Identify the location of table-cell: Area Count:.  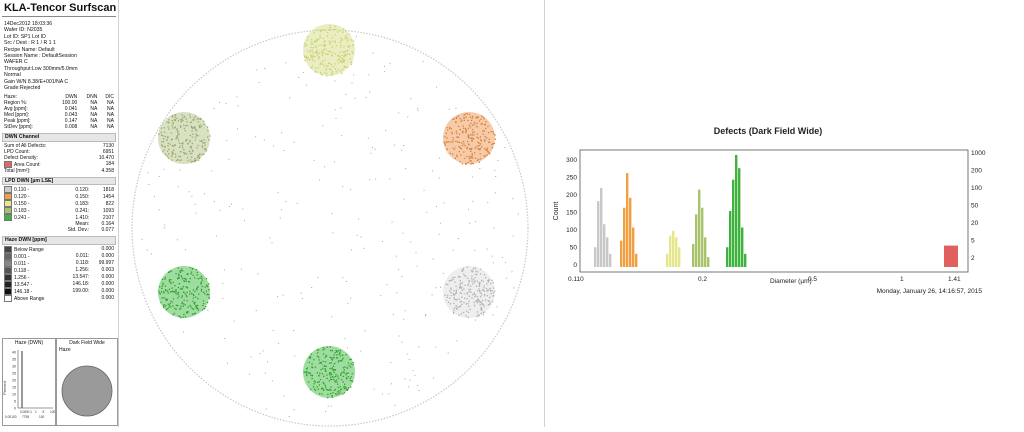
(43, 164).